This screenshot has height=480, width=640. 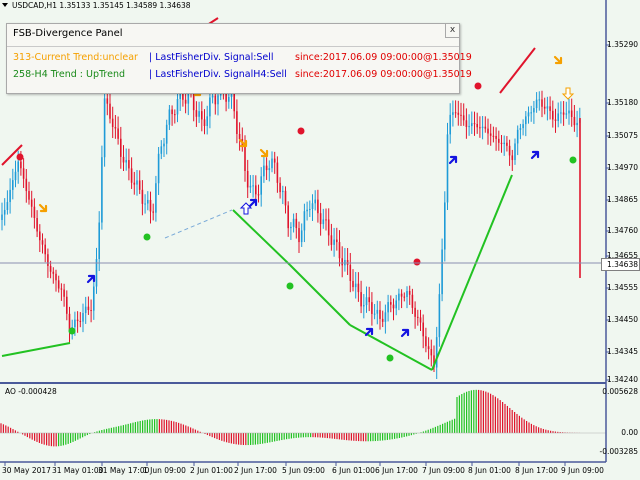 What do you see at coordinates (622, 167) in the screenshot?
I see `price-label: 1.34970` at bounding box center [622, 167].